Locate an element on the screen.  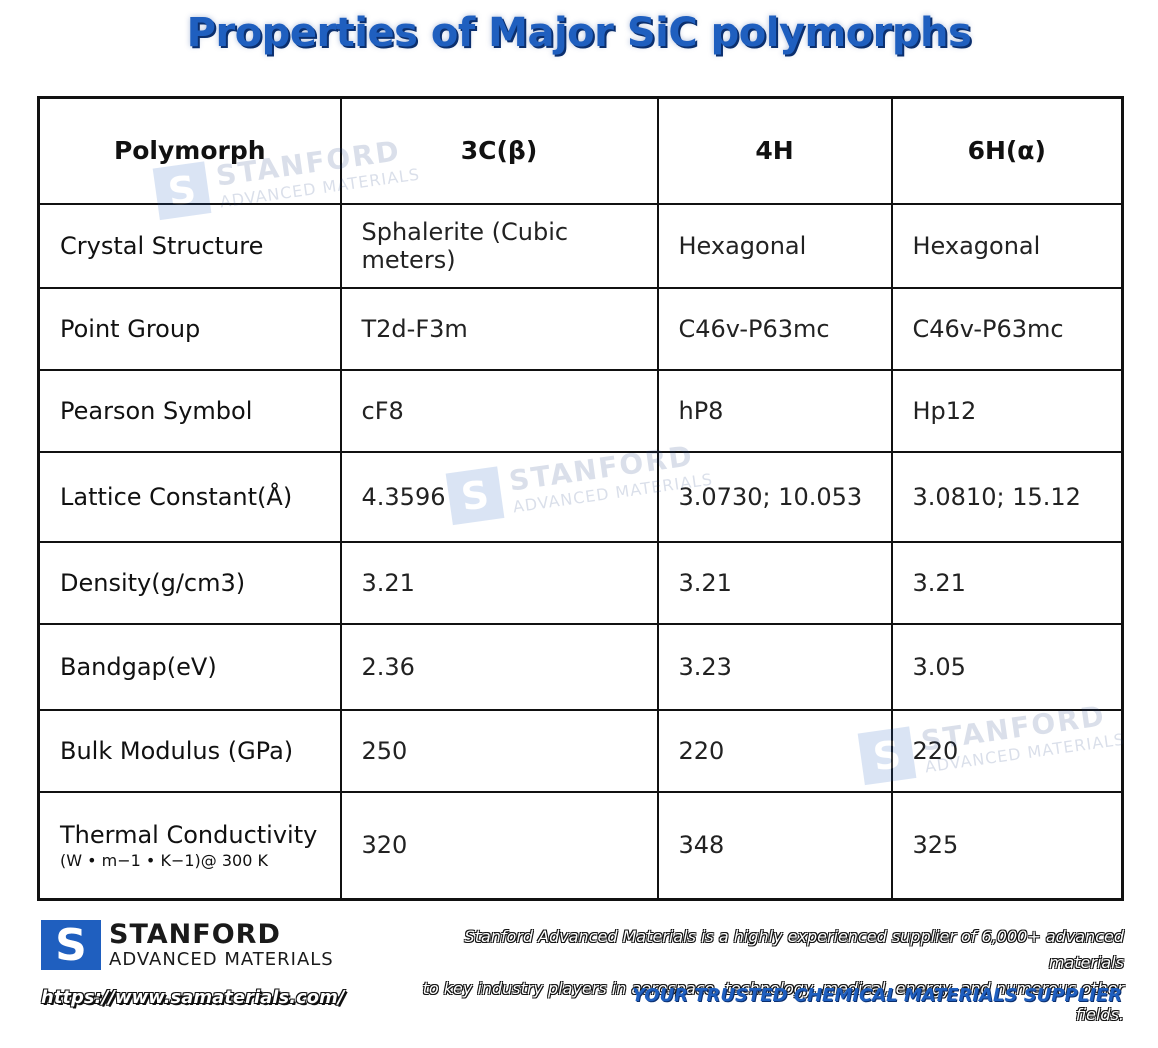
slogan: YOUR TRUSTED CHEMICAL MATERIALS SUPPLIER is located at coordinates (876, 995).